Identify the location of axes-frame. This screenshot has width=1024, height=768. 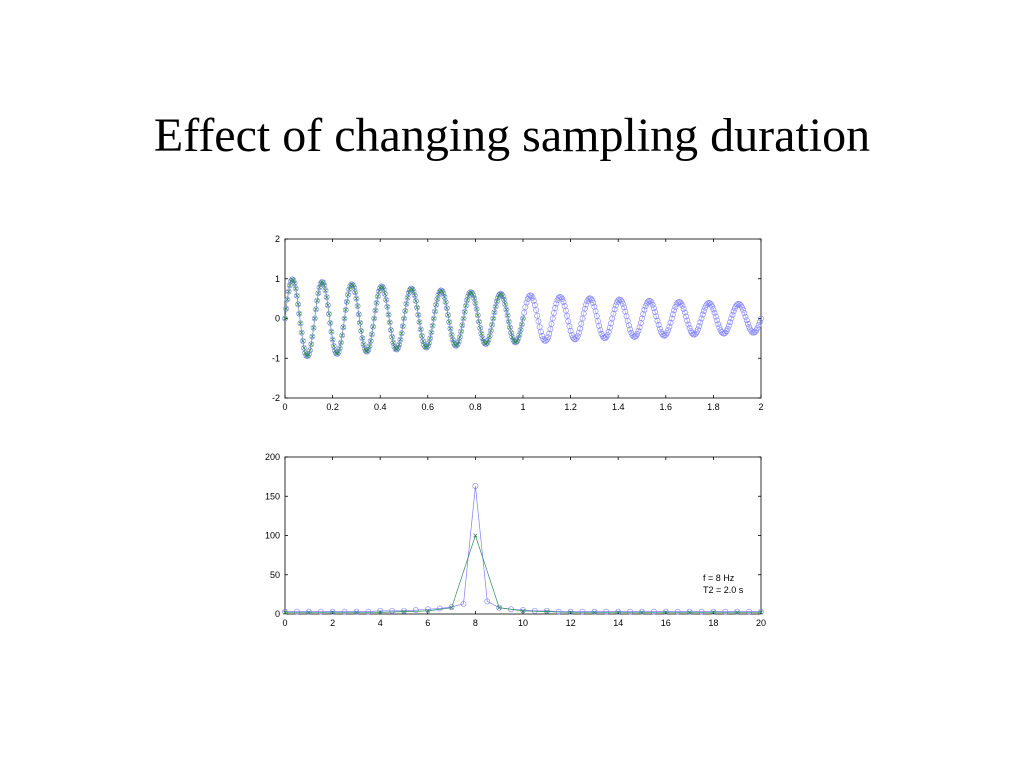
(523, 535).